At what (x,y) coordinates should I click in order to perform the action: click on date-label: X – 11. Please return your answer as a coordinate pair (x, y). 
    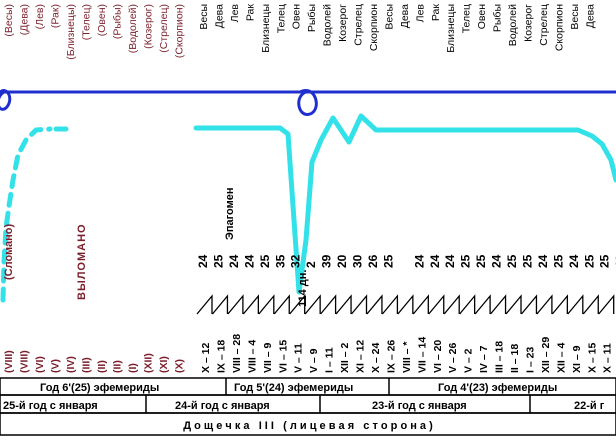
    Looking at the image, I should click on (608, 358).